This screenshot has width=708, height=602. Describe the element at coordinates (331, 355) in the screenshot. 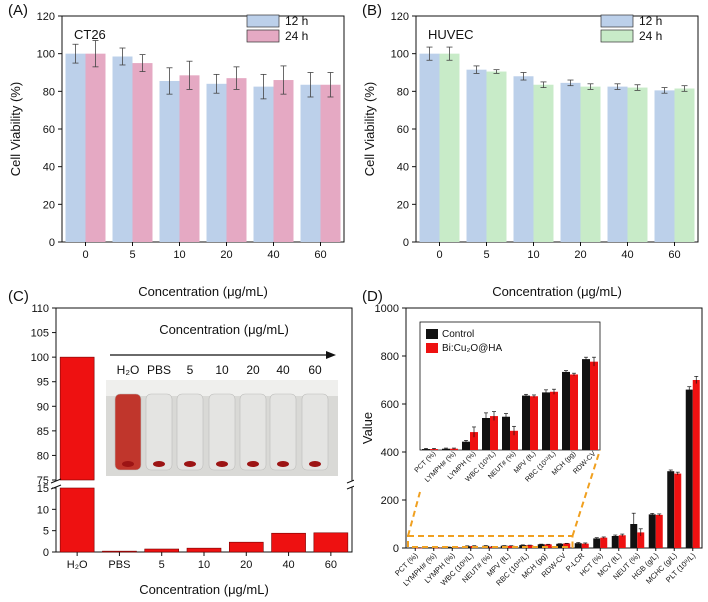

I see `inset-arrow-head` at that location.